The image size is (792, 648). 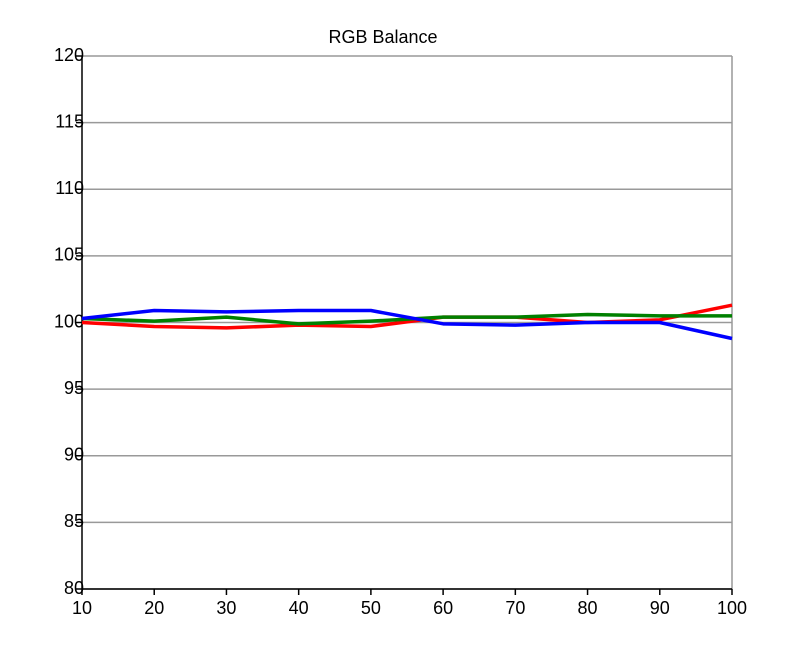 What do you see at coordinates (732, 608) in the screenshot?
I see `x-tick-label: 100` at bounding box center [732, 608].